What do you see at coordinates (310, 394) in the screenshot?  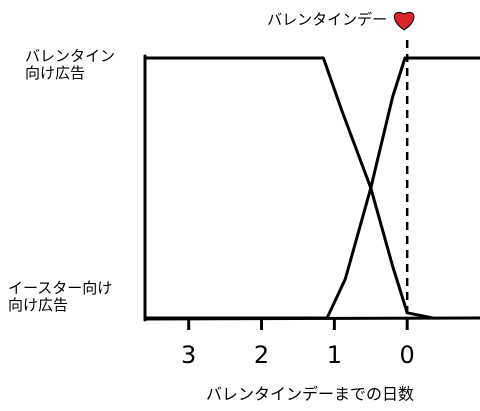 I see `x-axis-label: バレンタインデーまでの日数` at bounding box center [310, 394].